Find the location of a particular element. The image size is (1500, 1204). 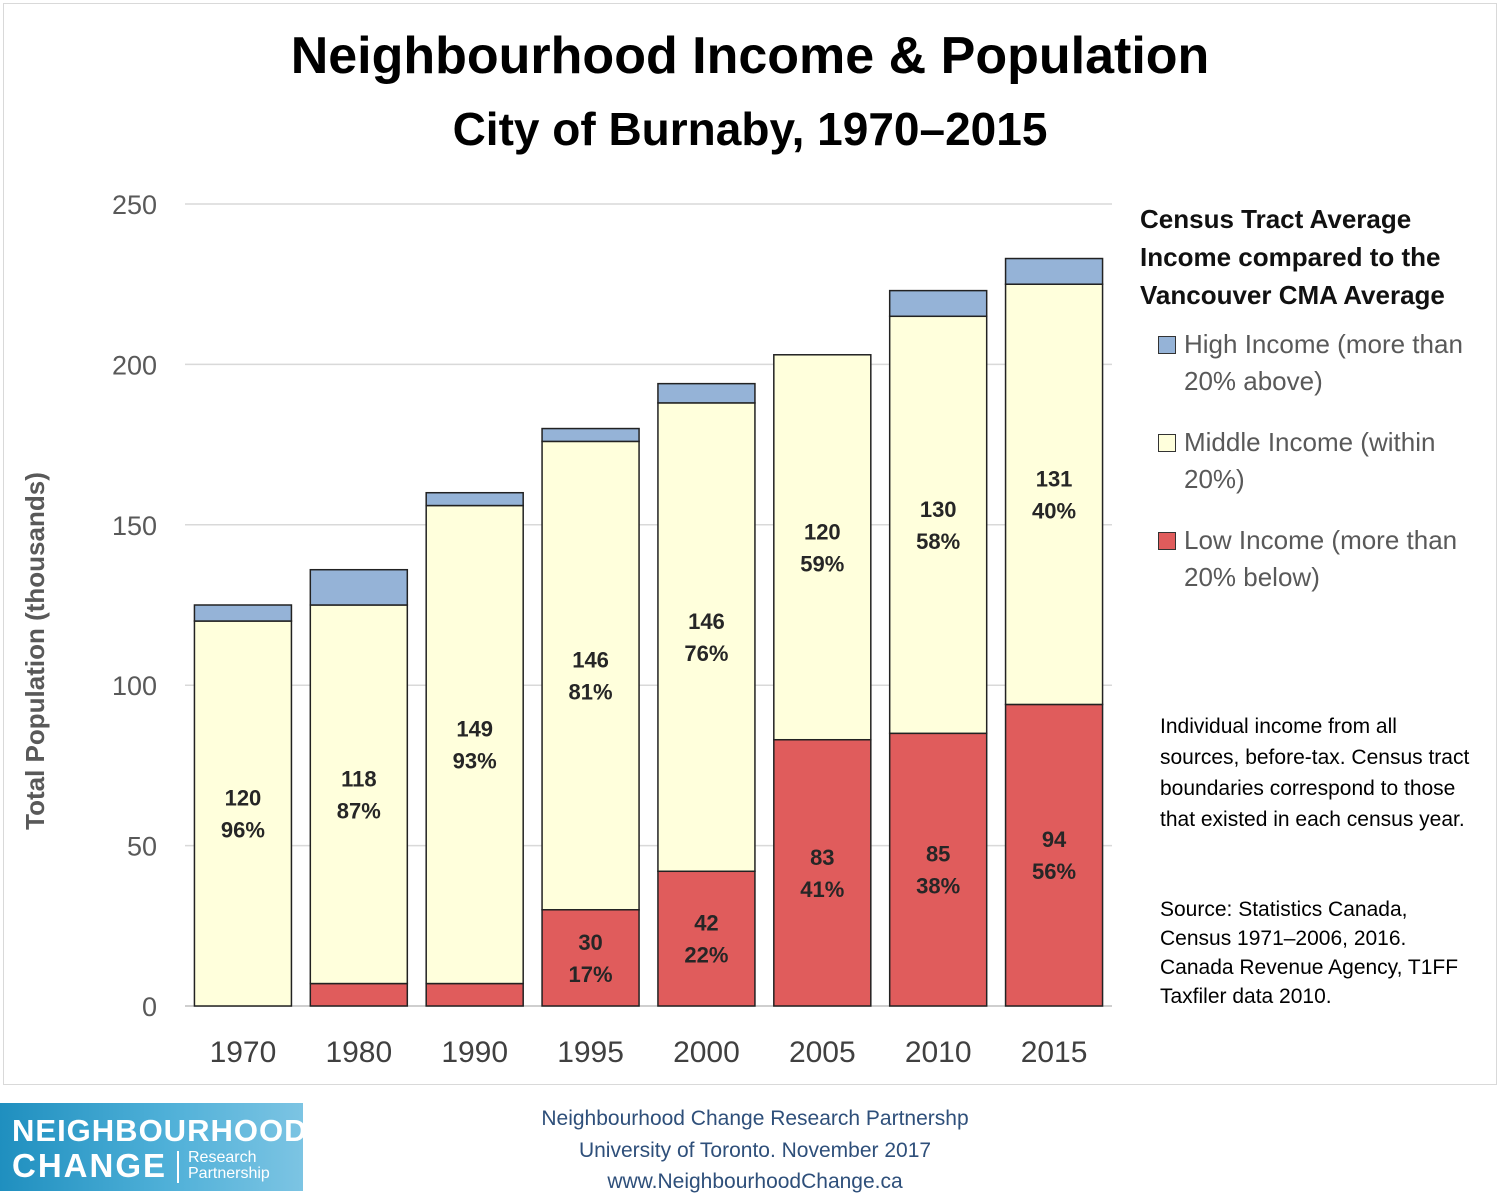

x-tick-label: 2010 is located at coordinates (938, 1052).